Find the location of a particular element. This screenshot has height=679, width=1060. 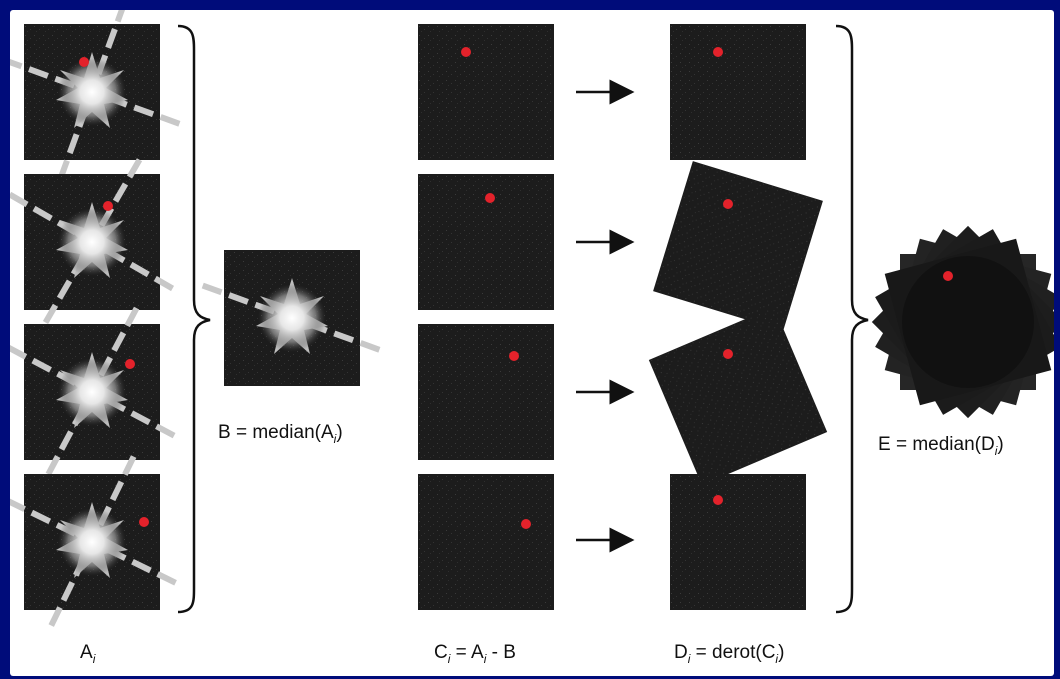

raw-frames-column is located at coordinates (96, 319).